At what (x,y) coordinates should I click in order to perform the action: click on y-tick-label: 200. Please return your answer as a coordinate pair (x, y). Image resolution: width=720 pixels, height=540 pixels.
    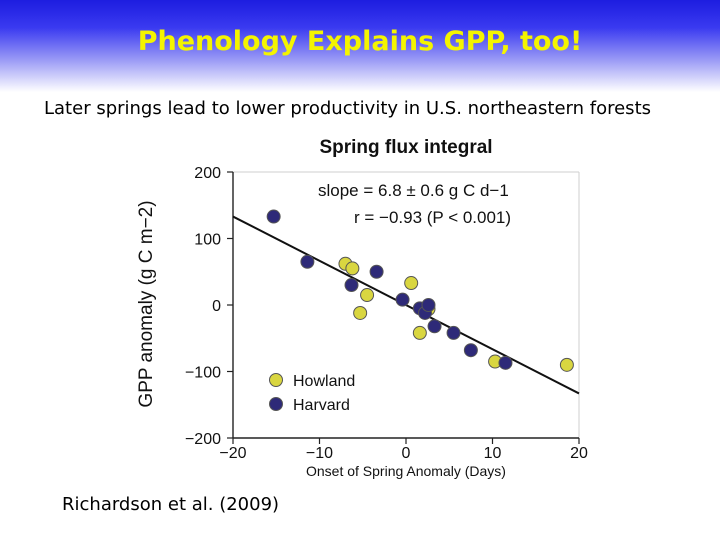
    Looking at the image, I should click on (207, 173).